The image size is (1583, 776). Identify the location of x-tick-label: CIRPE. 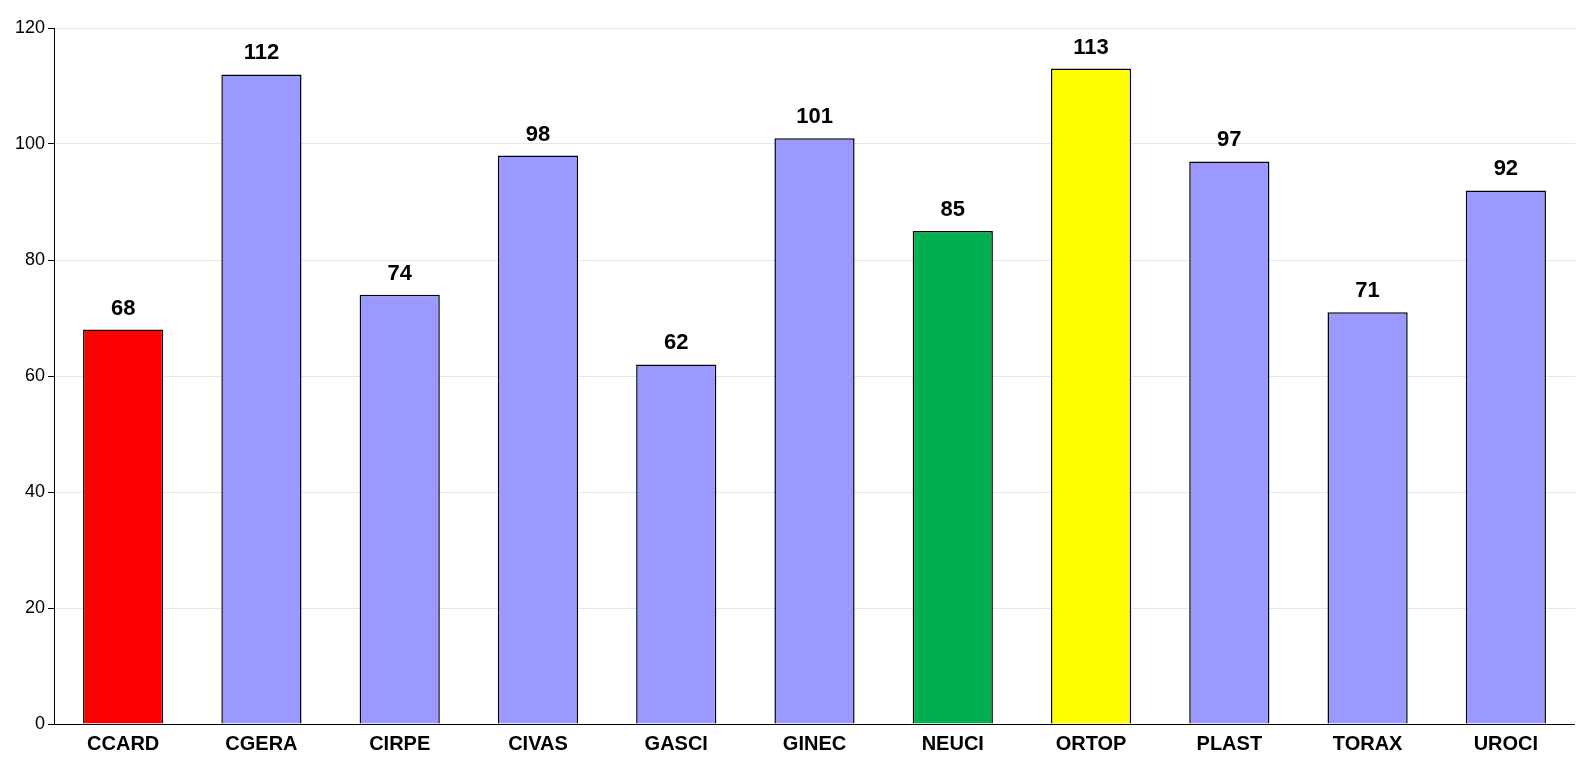
(400, 742).